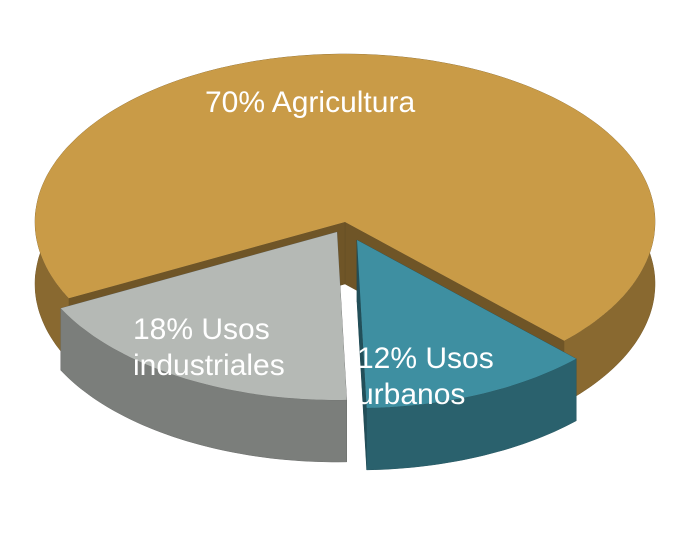 The width and height of the screenshot is (690, 546). I want to click on value-label: 12%, so click(387, 358).